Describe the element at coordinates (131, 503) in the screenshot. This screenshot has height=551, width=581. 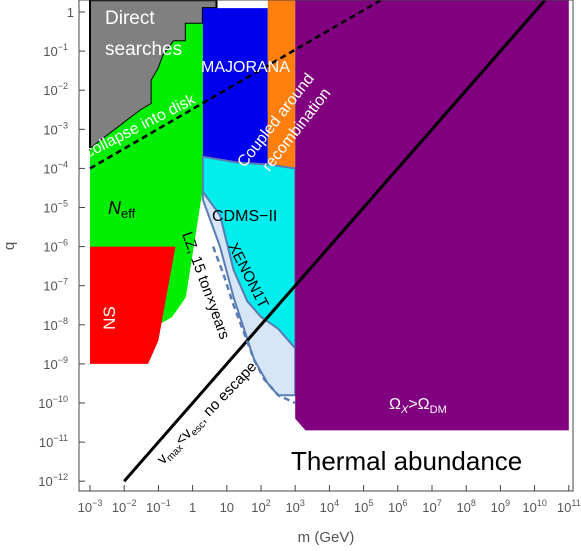
I see `x-tick-exp: −2` at that location.